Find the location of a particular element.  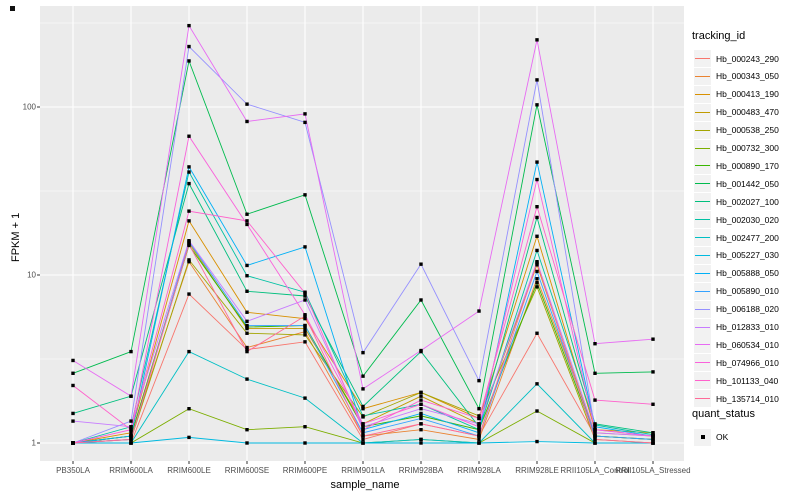

y-axis-title: FPKM + 1 is located at coordinates (16, 237).